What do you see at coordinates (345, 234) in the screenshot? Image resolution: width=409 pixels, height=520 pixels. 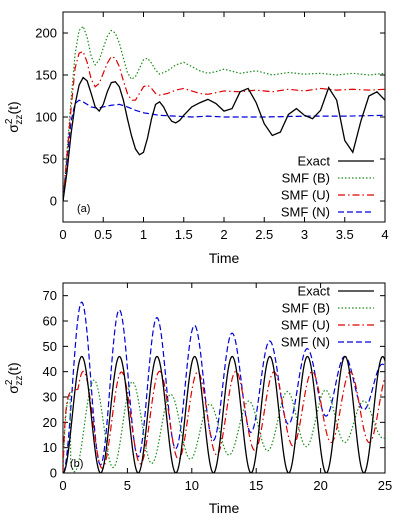 I see `x-tick-label: 3.5` at bounding box center [345, 234].